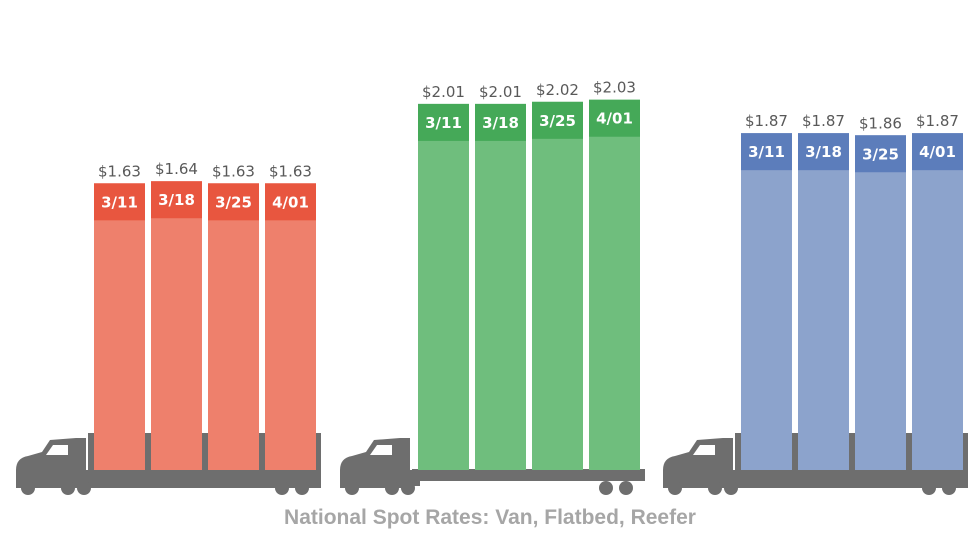  Describe the element at coordinates (557, 90) in the screenshot. I see `data-label: $2.02` at that location.